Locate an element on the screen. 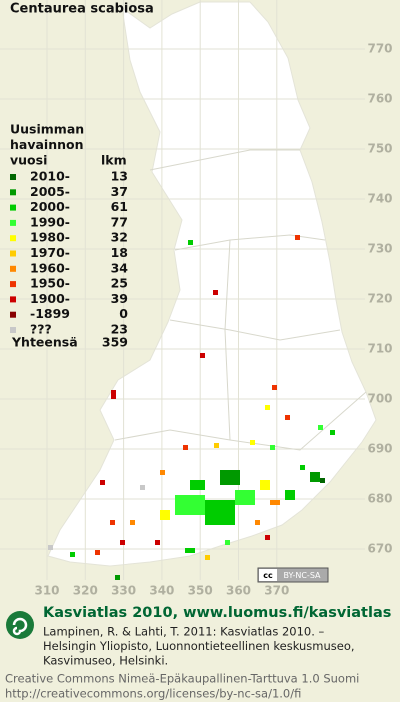 This screenshot has width=400, height=702. y-label: 680 is located at coordinates (379, 499).